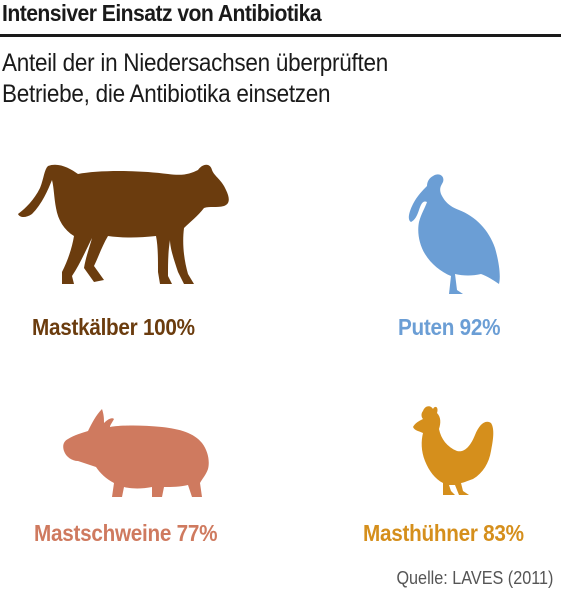 Image resolution: width=561 pixels, height=600 pixels. I want to click on label-mastschweine: Mastschweine 77%, so click(126, 533).